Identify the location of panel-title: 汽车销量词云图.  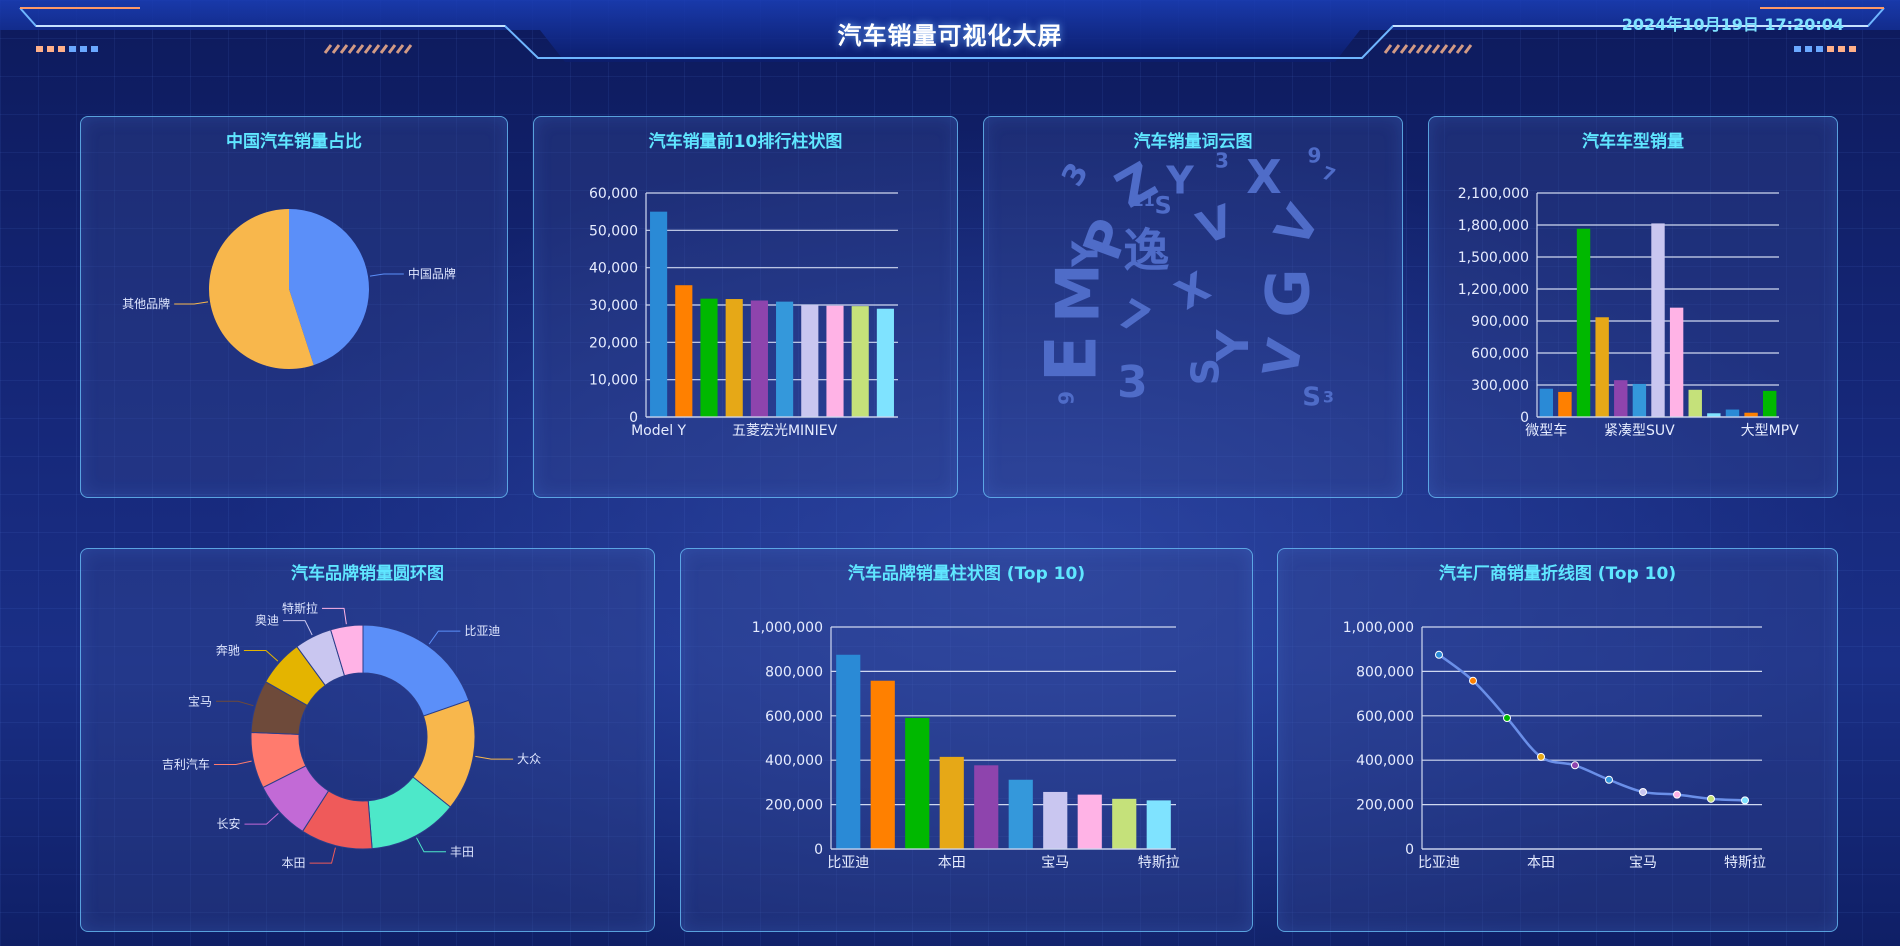
(1193, 142).